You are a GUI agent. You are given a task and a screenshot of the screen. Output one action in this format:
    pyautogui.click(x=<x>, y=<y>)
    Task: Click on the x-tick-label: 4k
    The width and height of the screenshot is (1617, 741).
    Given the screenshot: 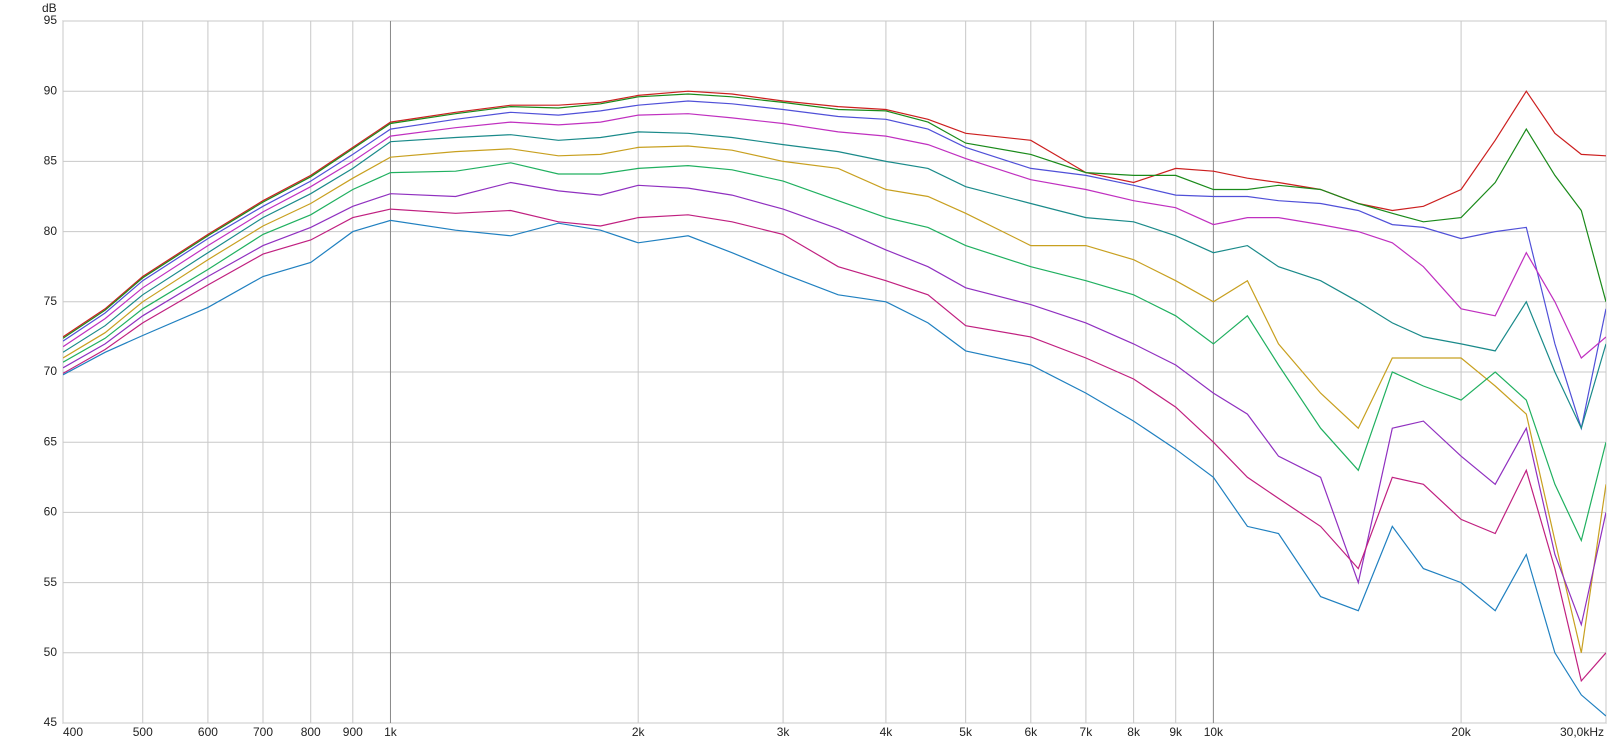 What is the action you would take?
    pyautogui.click(x=887, y=732)
    